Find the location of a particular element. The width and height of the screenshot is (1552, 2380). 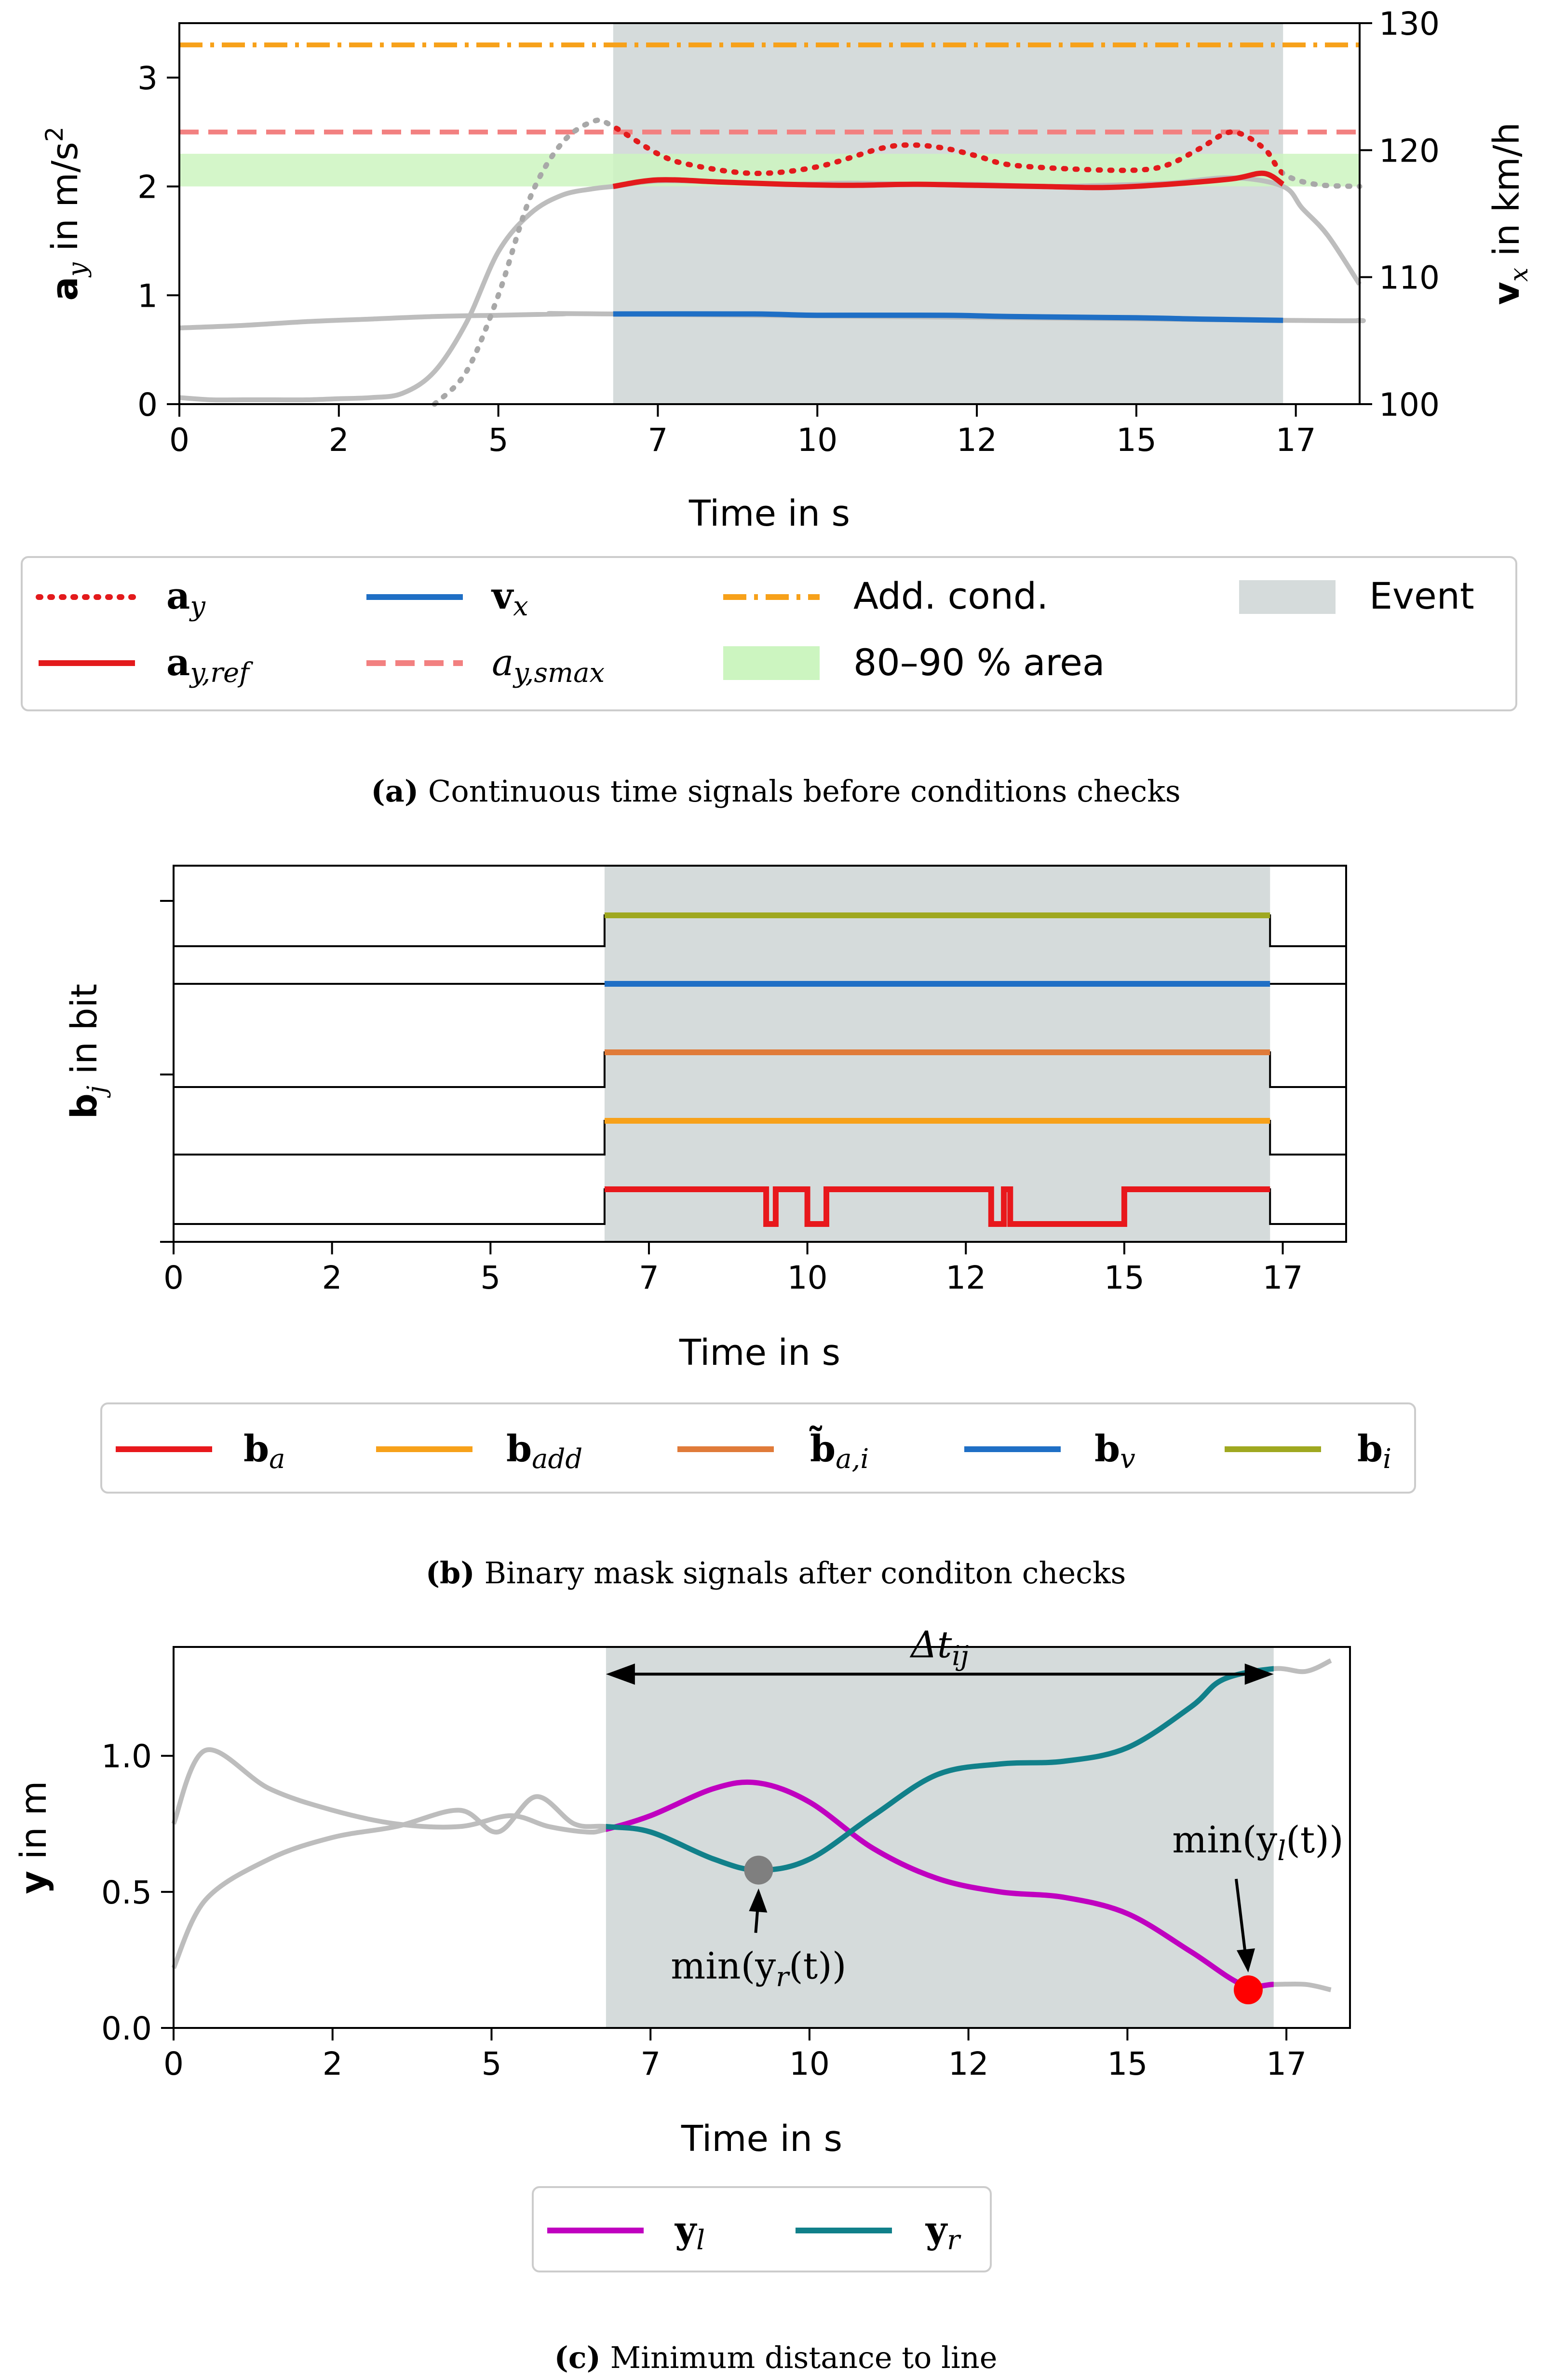

legend-b-i-label: bi is located at coordinates (1374, 1451).